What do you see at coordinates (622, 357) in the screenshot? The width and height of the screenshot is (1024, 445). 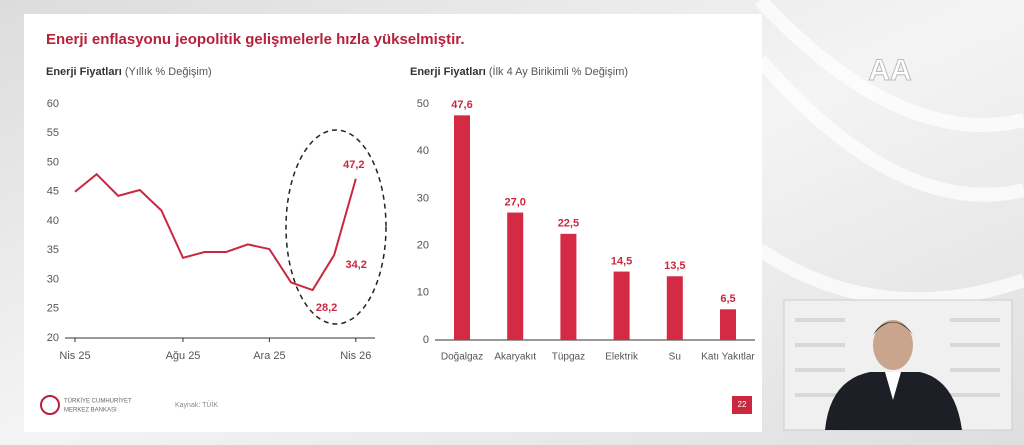 I see `x-tick-label: Elektrik` at bounding box center [622, 357].